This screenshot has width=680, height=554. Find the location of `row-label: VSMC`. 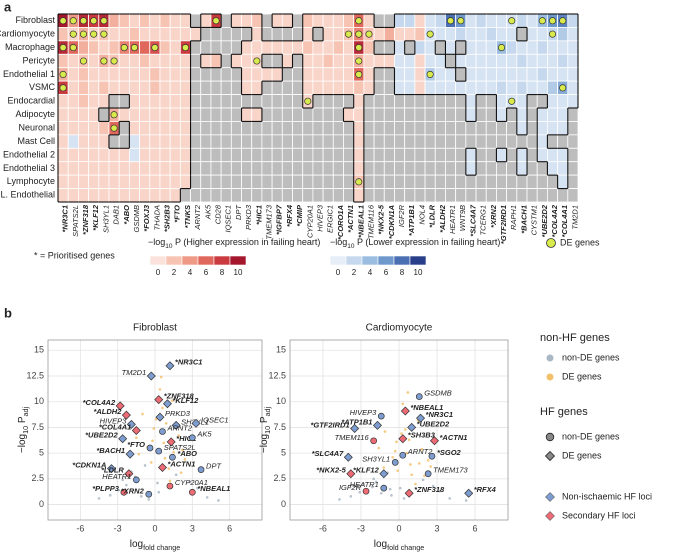

row-label: VSMC is located at coordinates (42, 87).